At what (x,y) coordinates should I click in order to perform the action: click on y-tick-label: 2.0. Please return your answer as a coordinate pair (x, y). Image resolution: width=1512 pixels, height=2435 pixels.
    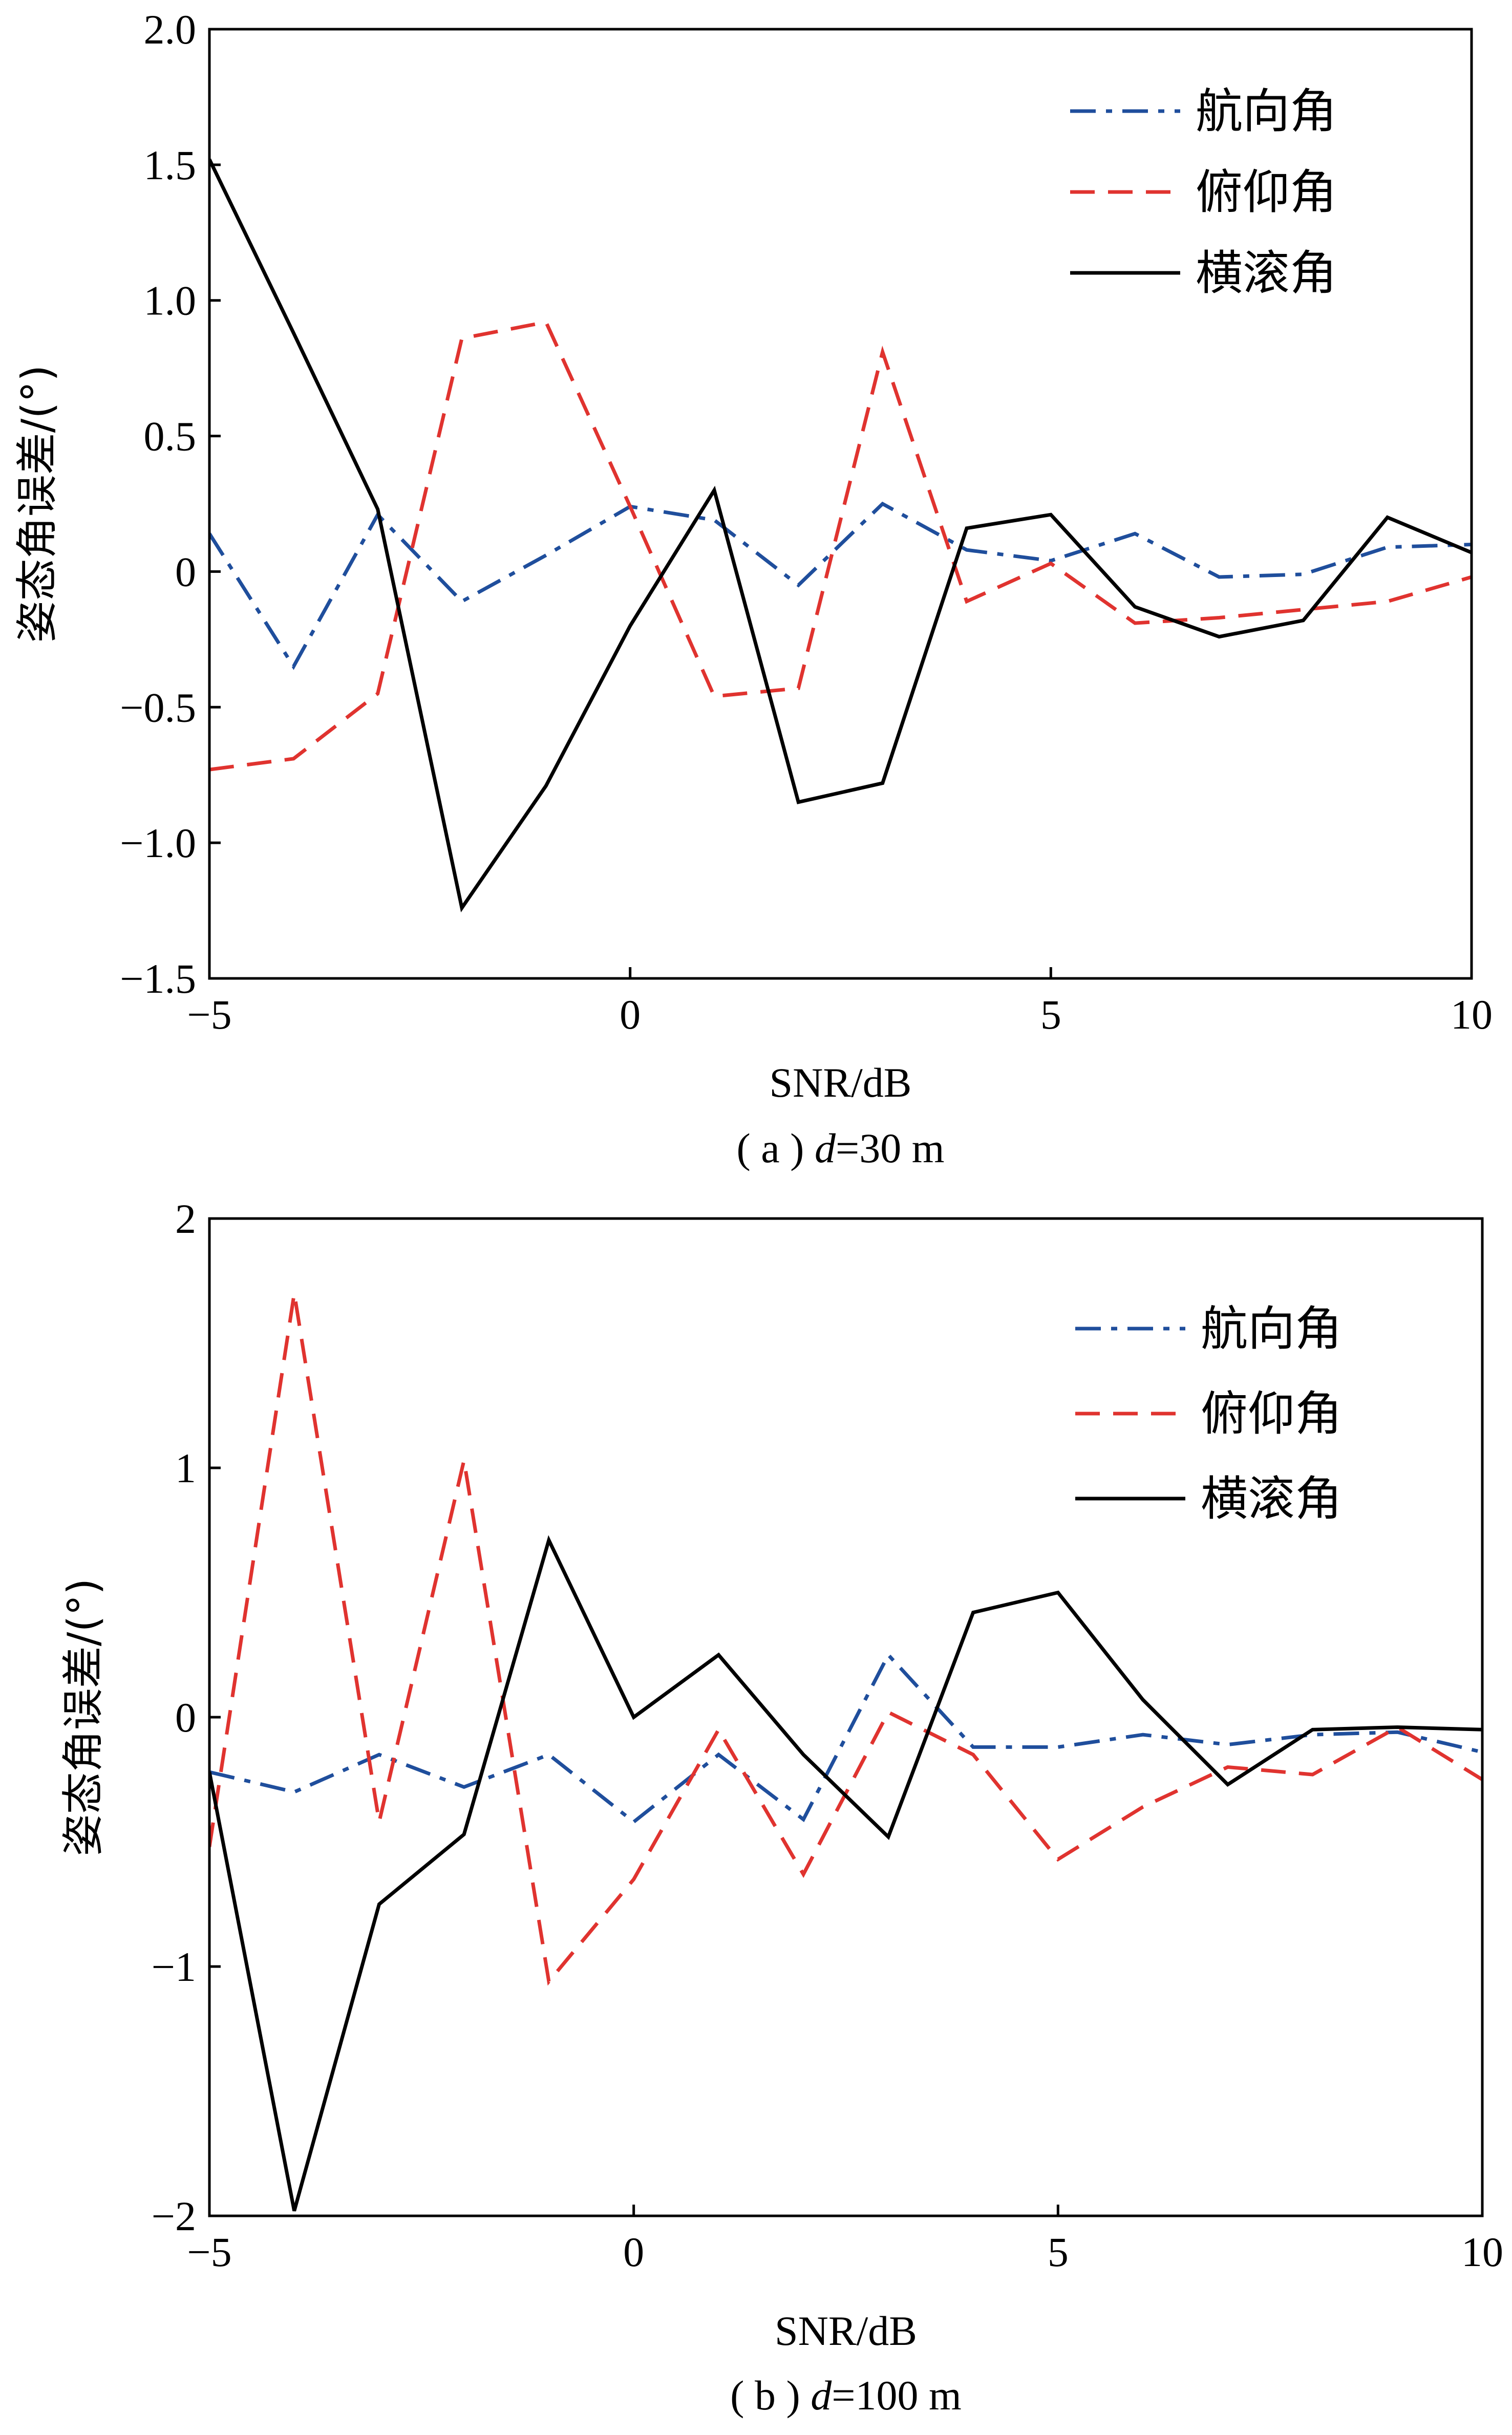
    Looking at the image, I should click on (170, 29).